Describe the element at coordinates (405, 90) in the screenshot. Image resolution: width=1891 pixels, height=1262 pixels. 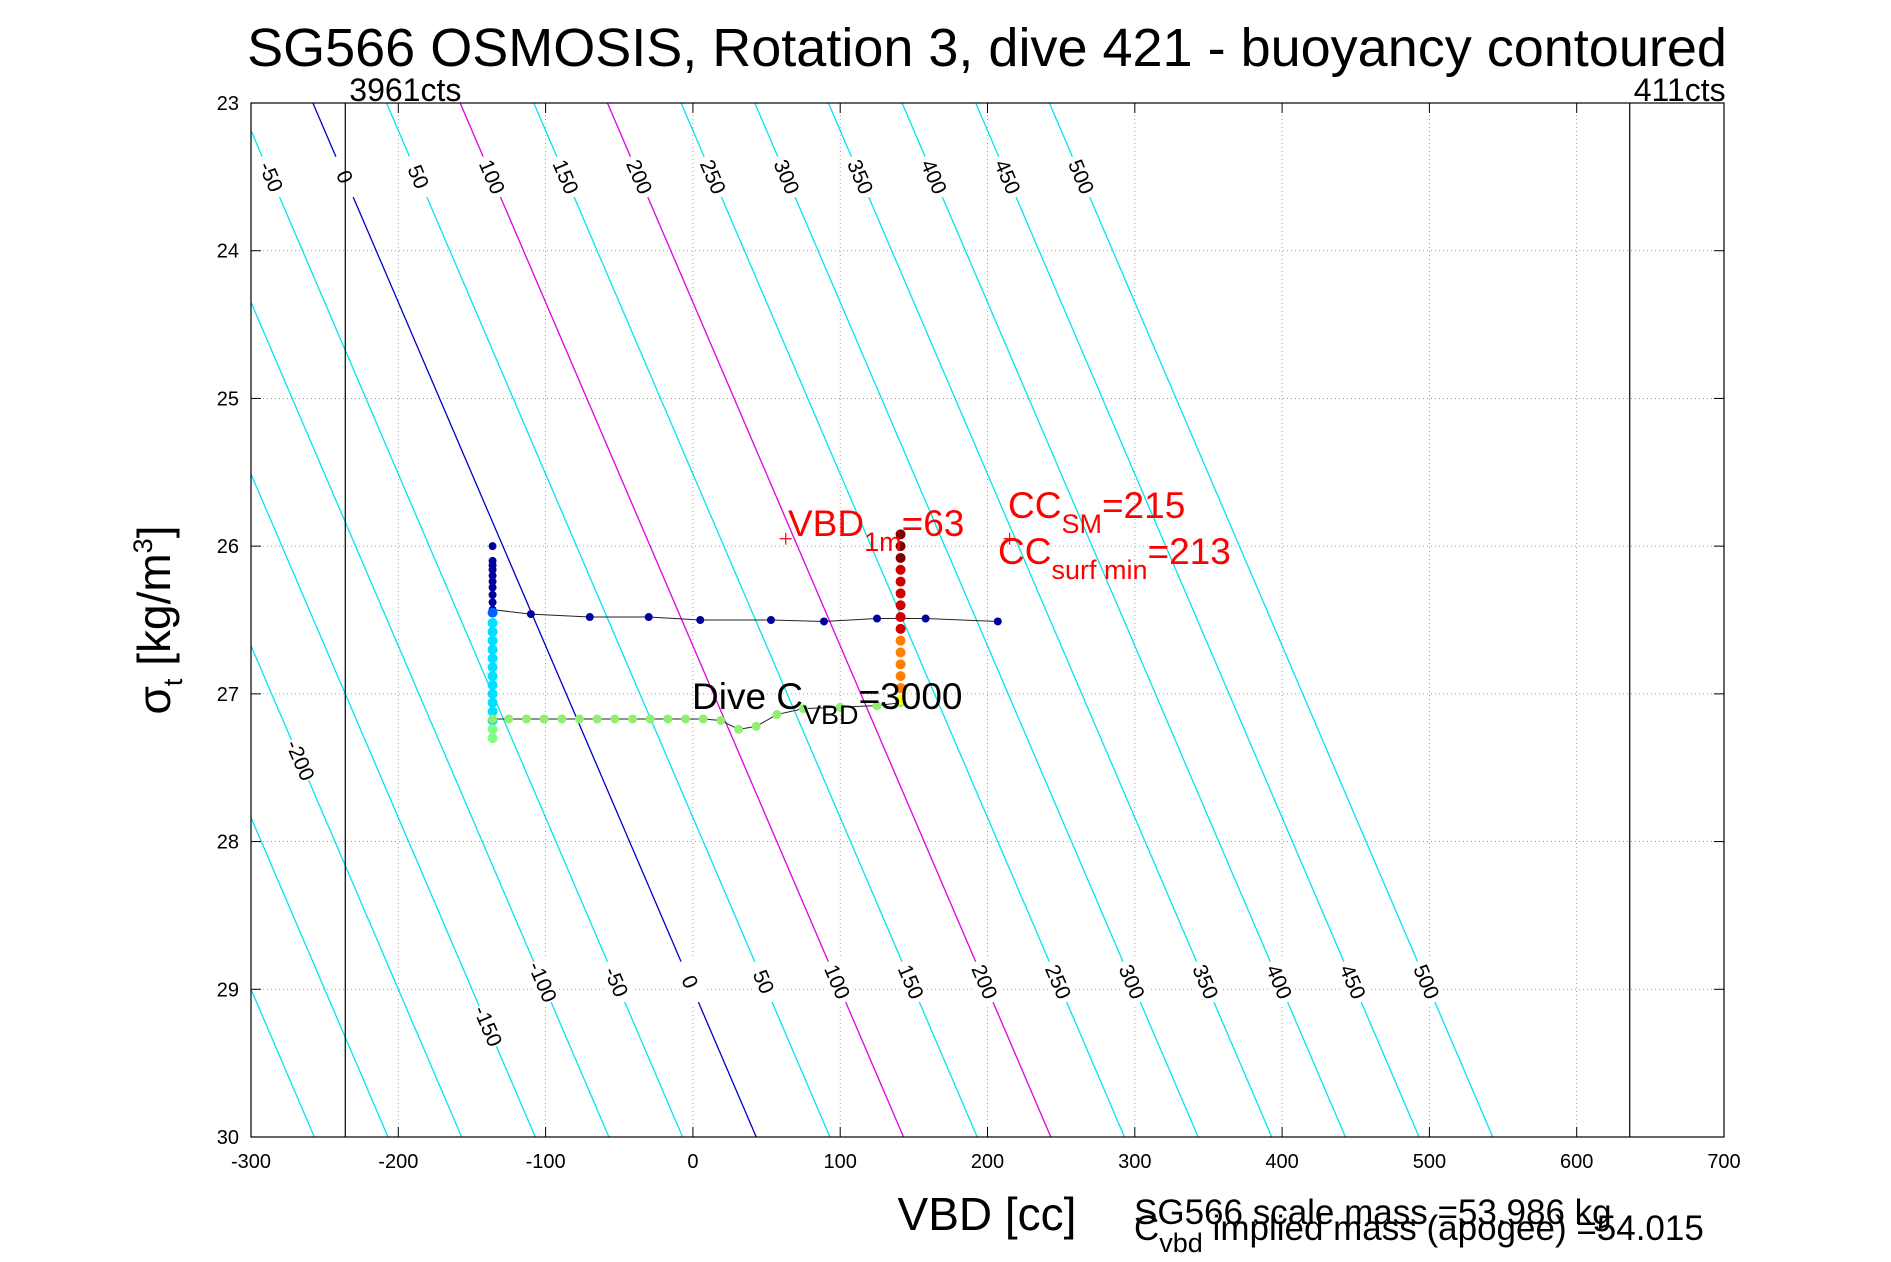
I see `count-label: 3961cts` at that location.